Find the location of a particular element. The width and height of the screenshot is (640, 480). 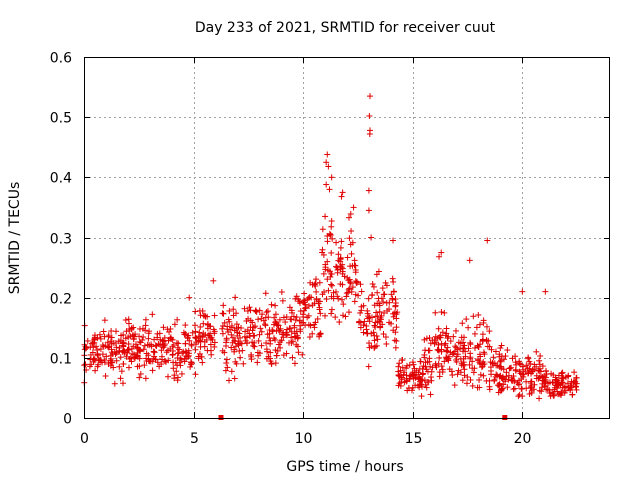

x-tick-label: 10 is located at coordinates (304, 439).